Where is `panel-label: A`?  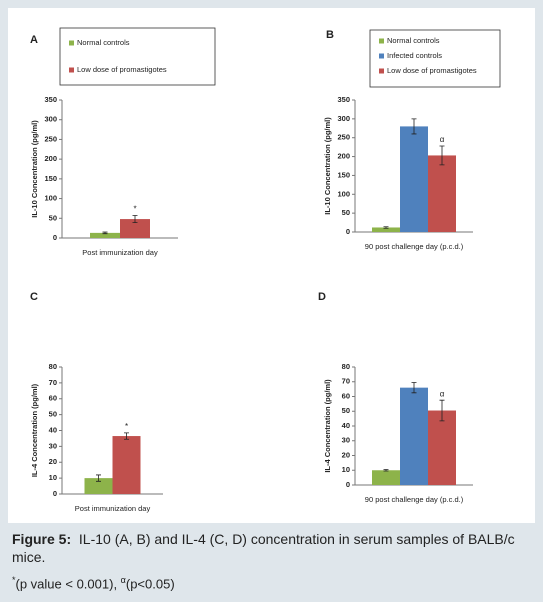
panel-label: A is located at coordinates (34, 40).